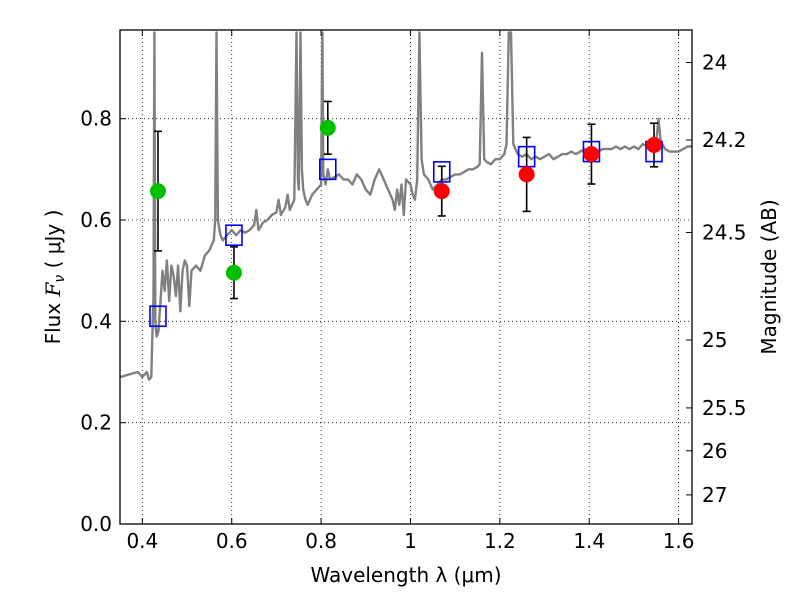  What do you see at coordinates (96, 220) in the screenshot?
I see `y-tick-label: 0.6` at bounding box center [96, 220].